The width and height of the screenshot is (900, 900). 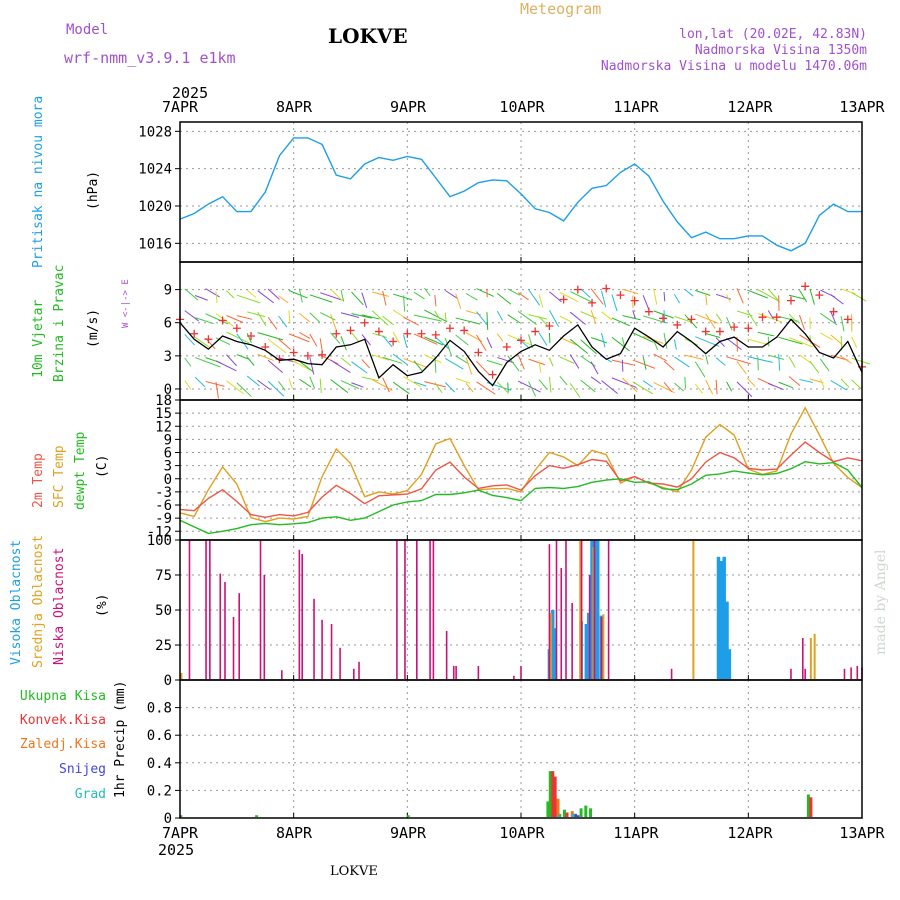 What do you see at coordinates (180, 107) in the screenshot?
I see `xtick-top-0: 7APR` at bounding box center [180, 107].